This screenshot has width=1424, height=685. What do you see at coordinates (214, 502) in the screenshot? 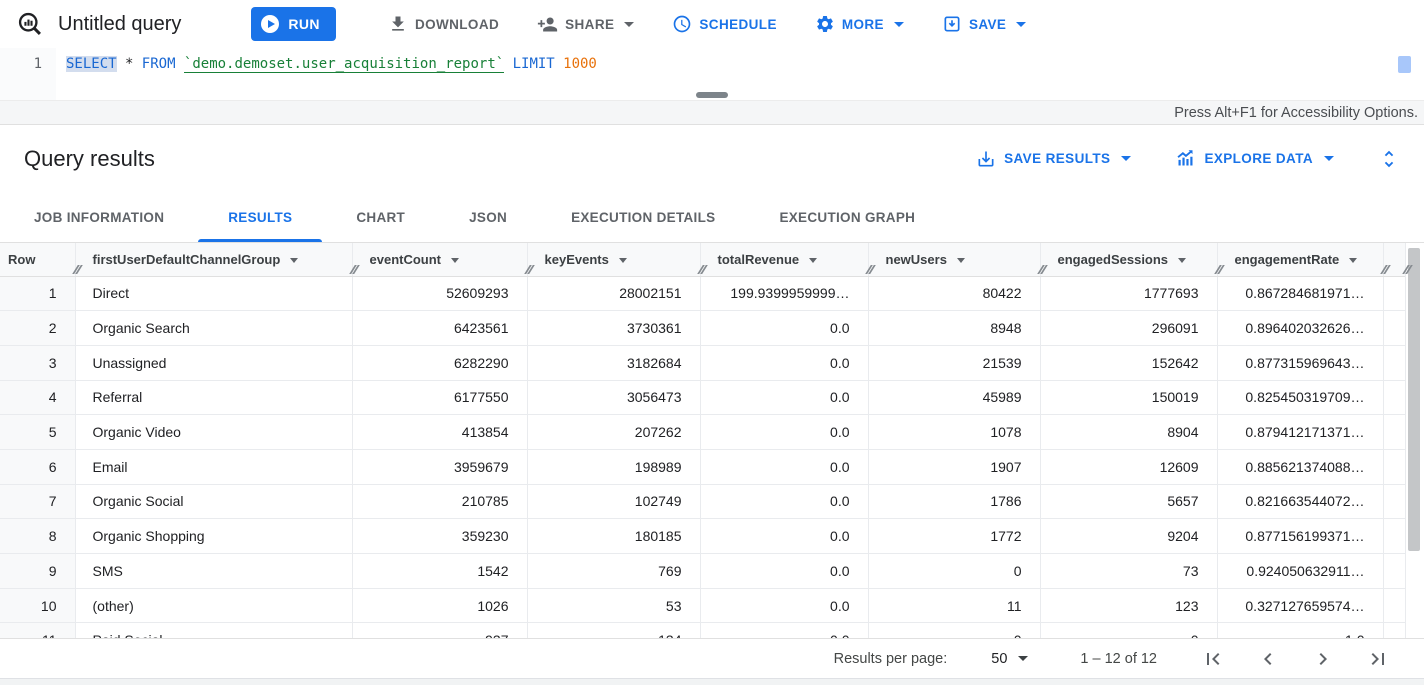
I see `cell-channel: Organic Social` at bounding box center [214, 502].